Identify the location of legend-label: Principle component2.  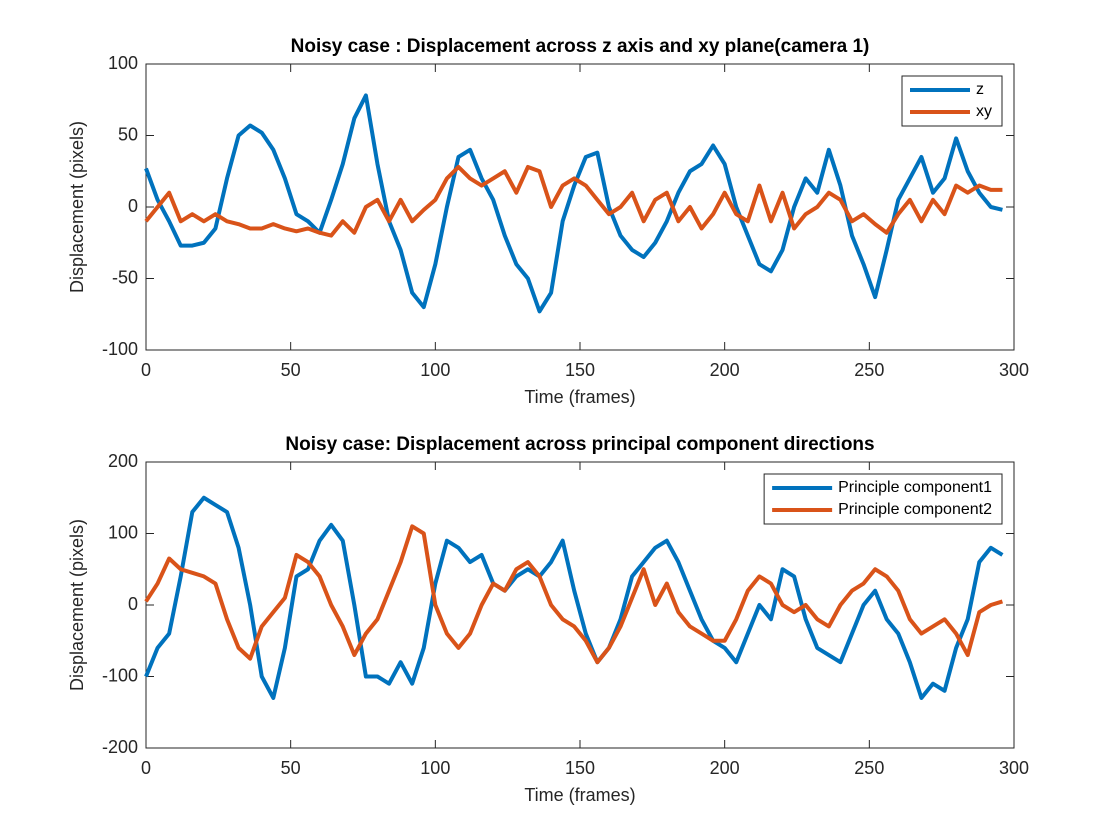
(915, 509).